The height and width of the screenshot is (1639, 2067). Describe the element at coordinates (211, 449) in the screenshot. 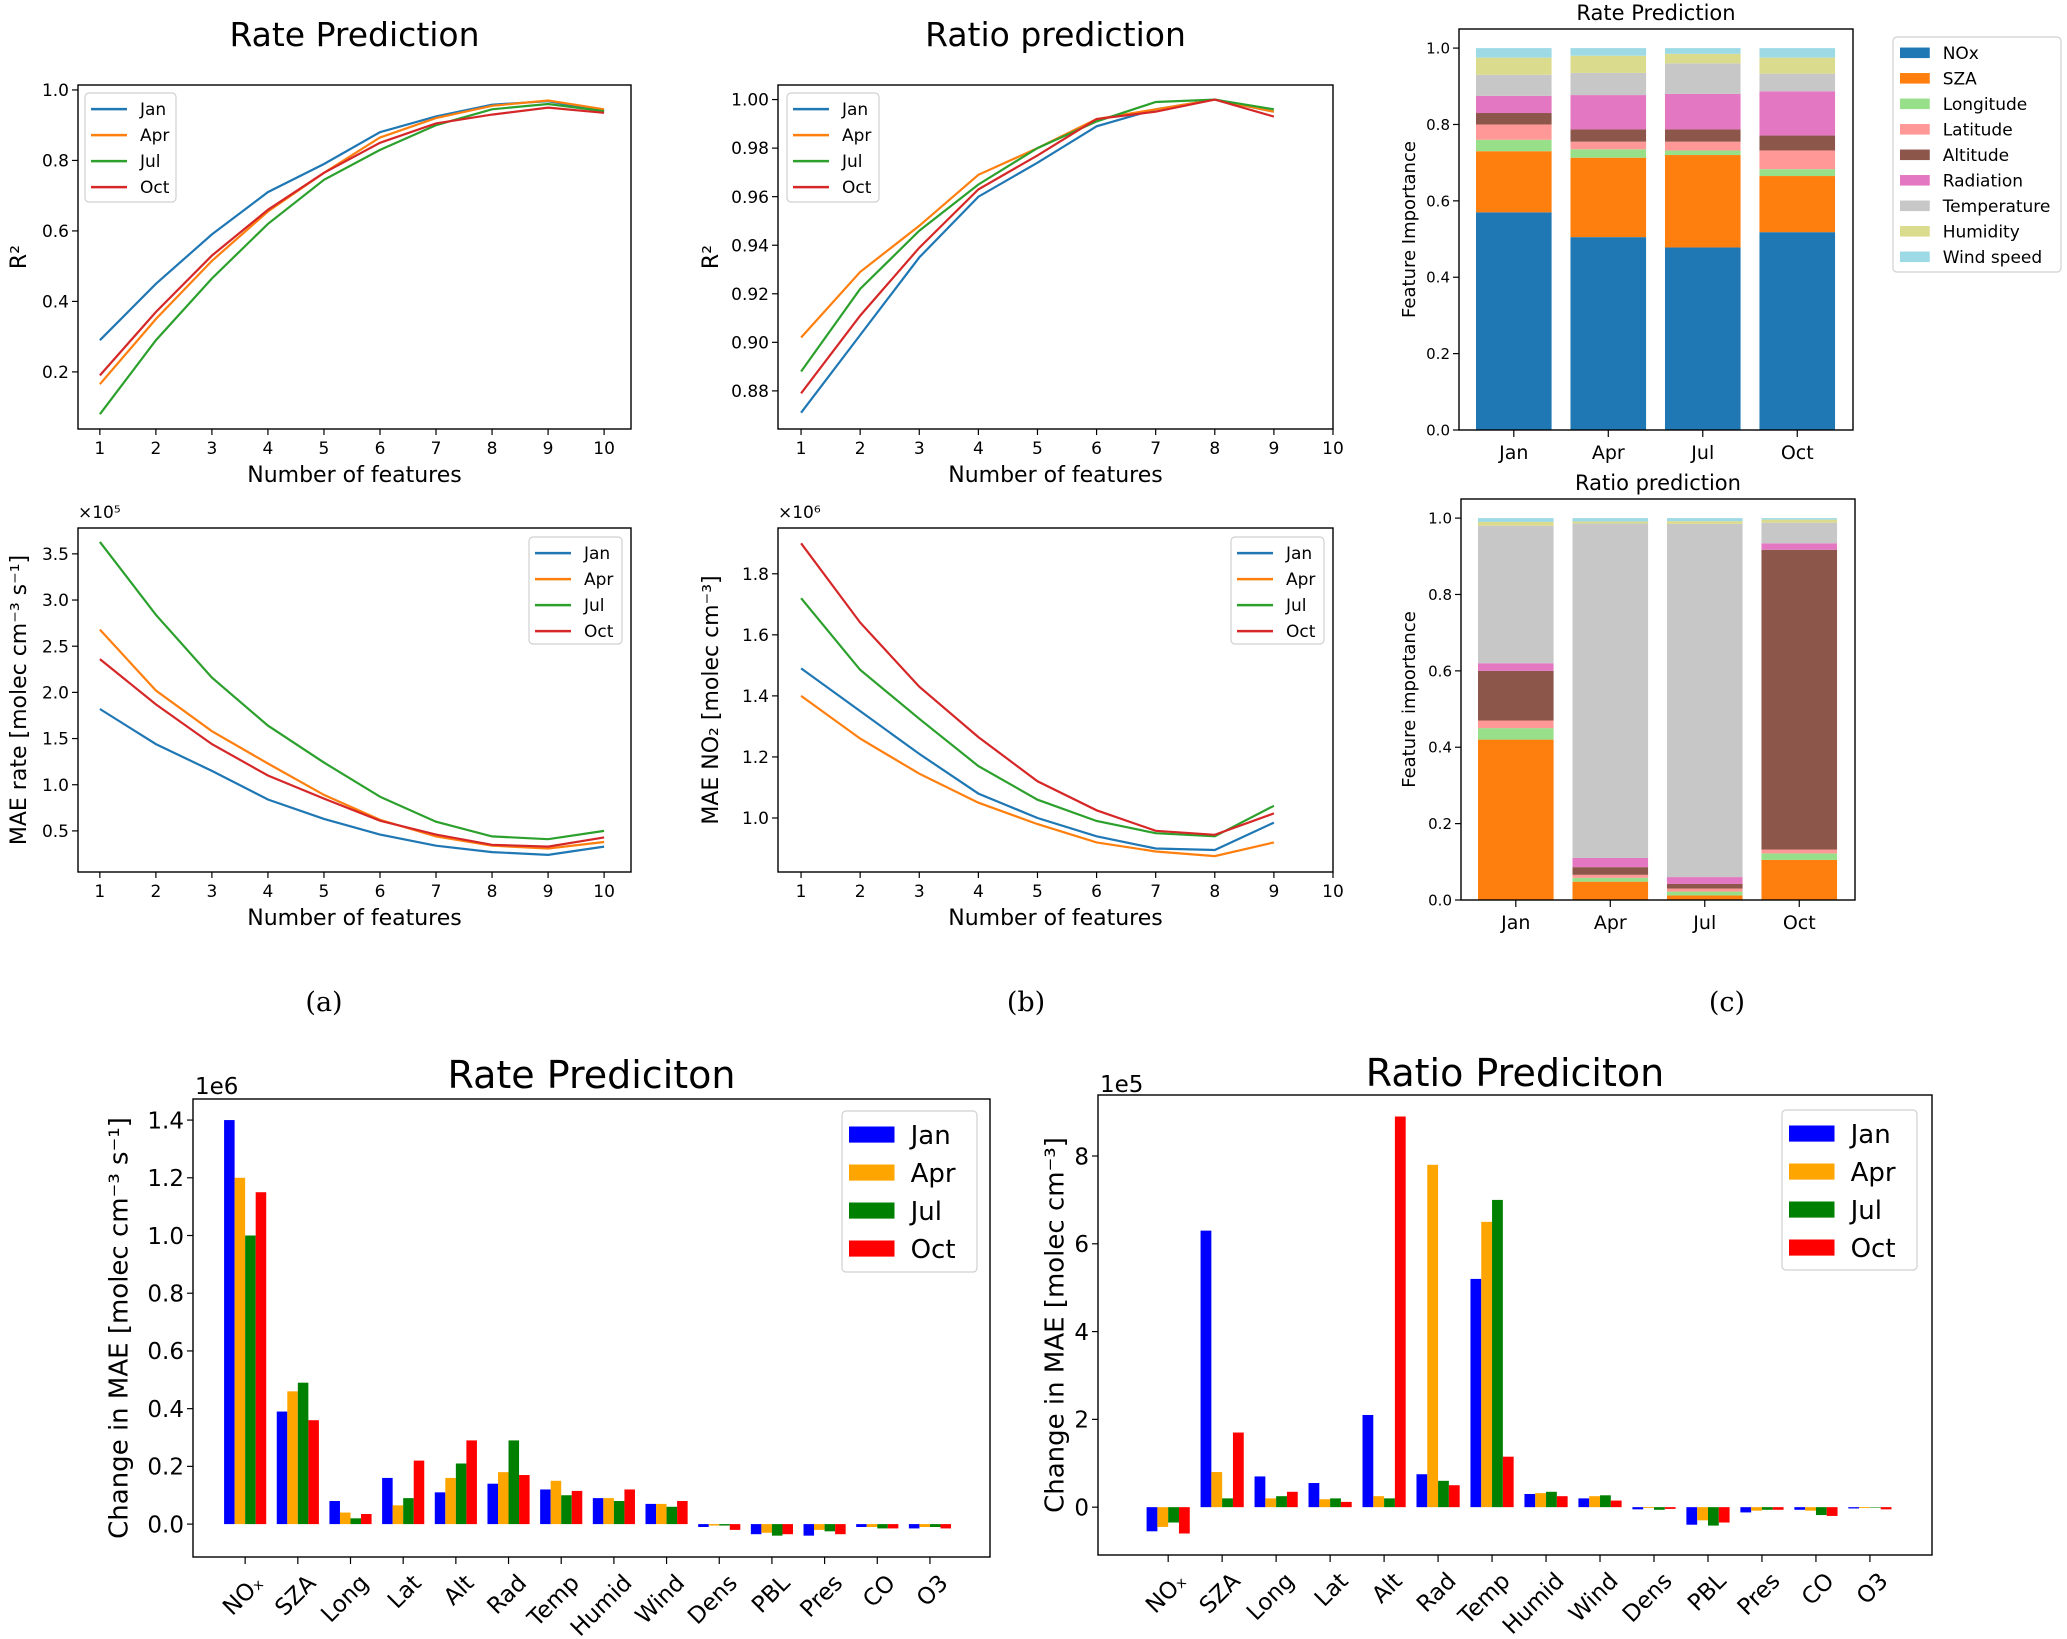

I see `x-tick-label: 3` at that location.